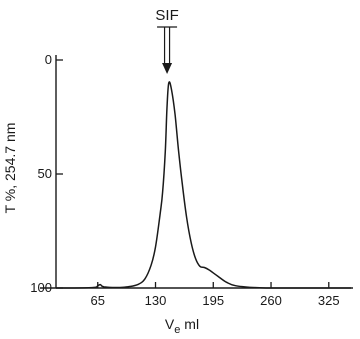  Describe the element at coordinates (10, 168) in the screenshot. I see `y-axis-label: T %, 254.7 nm` at that location.